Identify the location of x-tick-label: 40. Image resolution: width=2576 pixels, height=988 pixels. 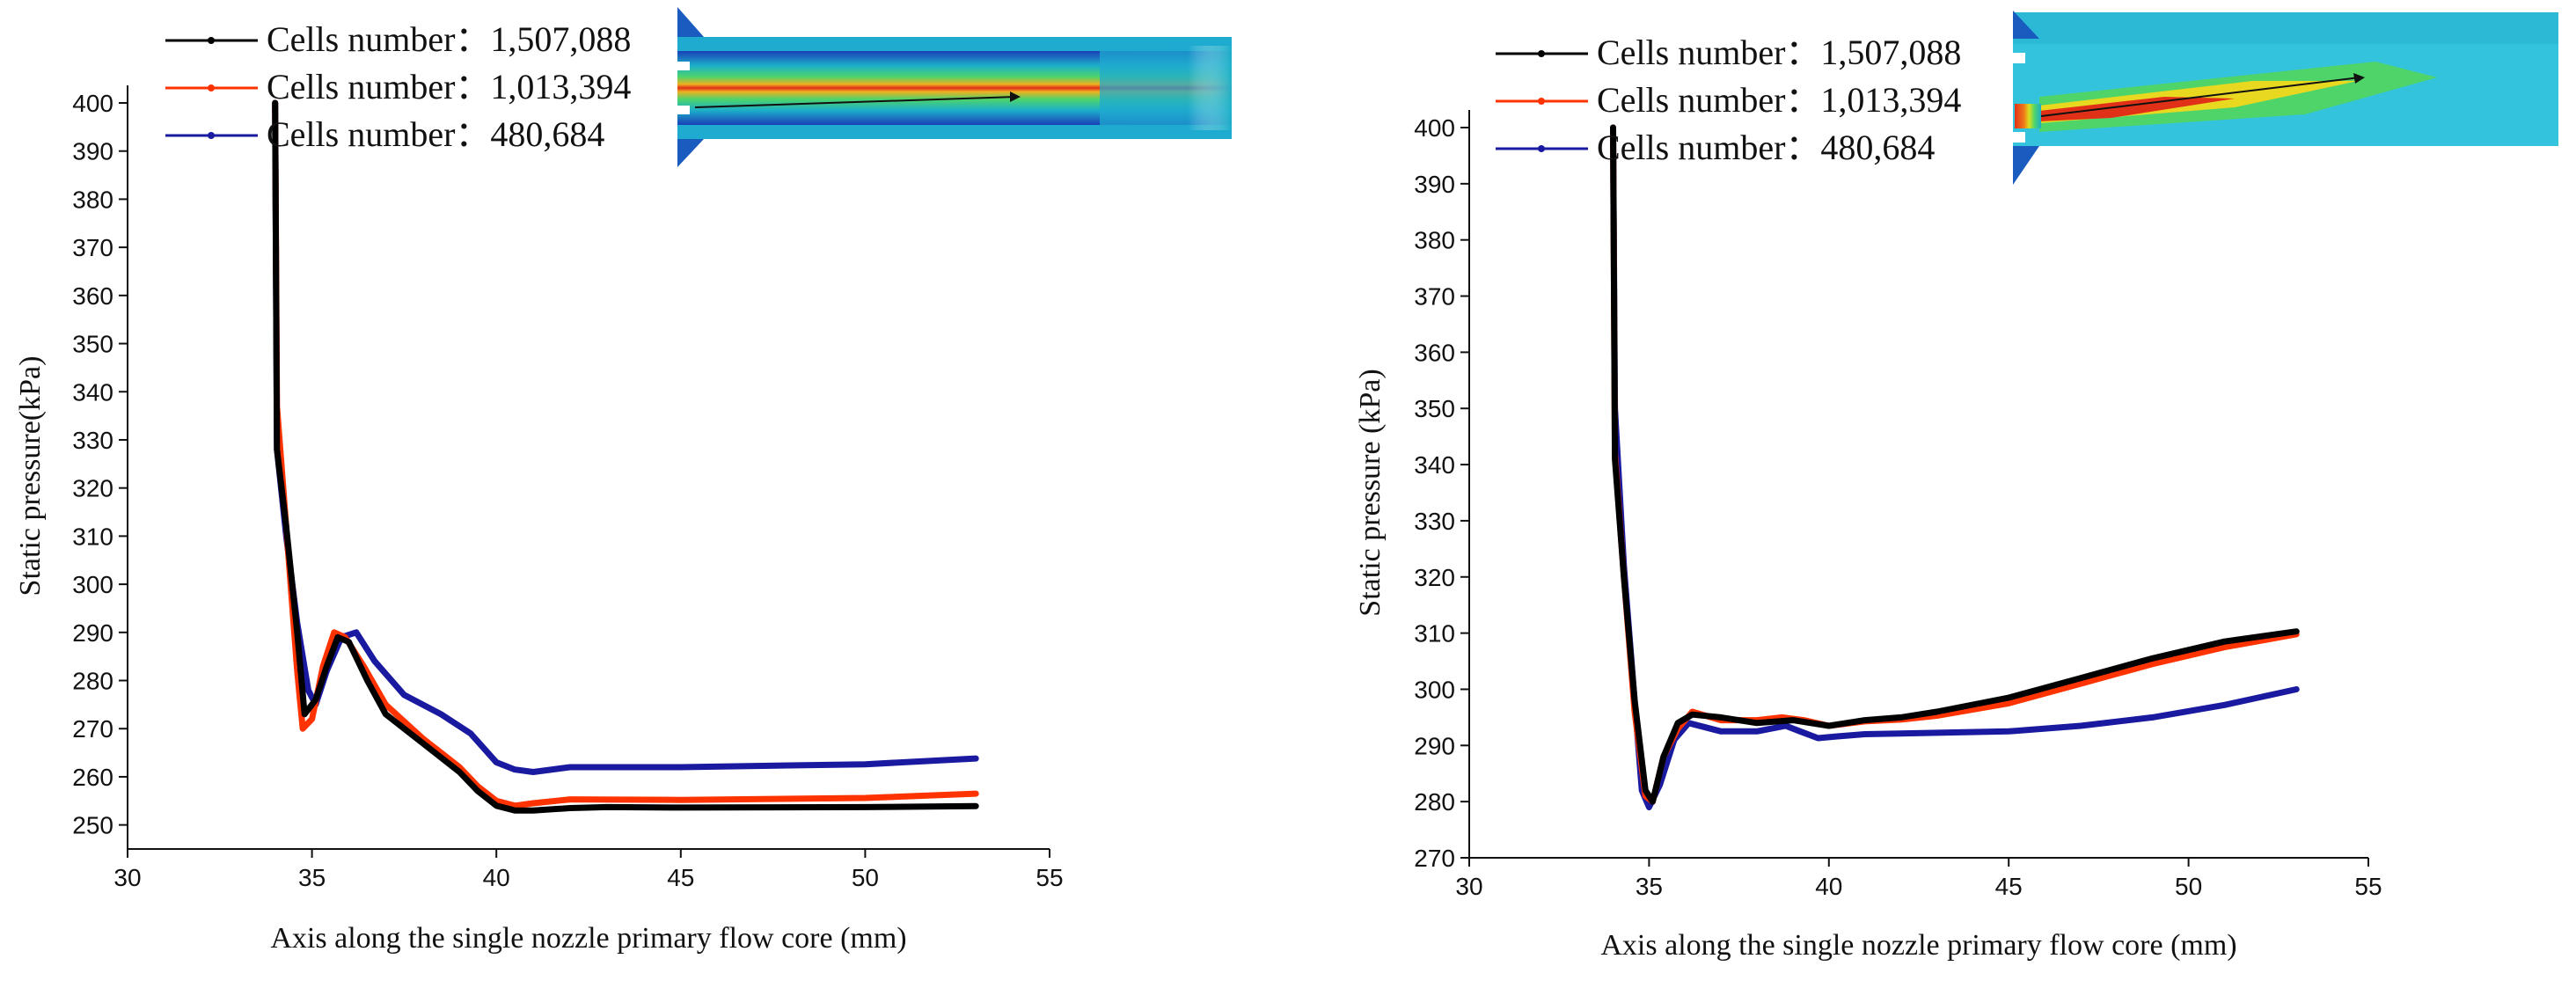
(1829, 886).